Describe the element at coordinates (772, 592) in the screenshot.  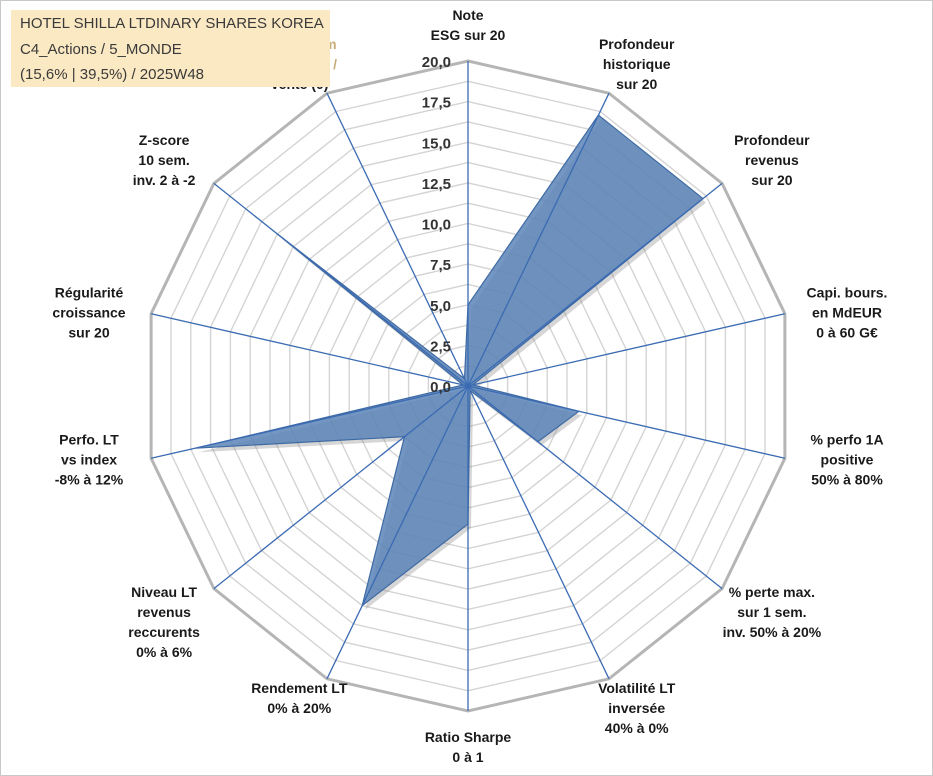
I see `axis-label-line: % perte max.` at that location.